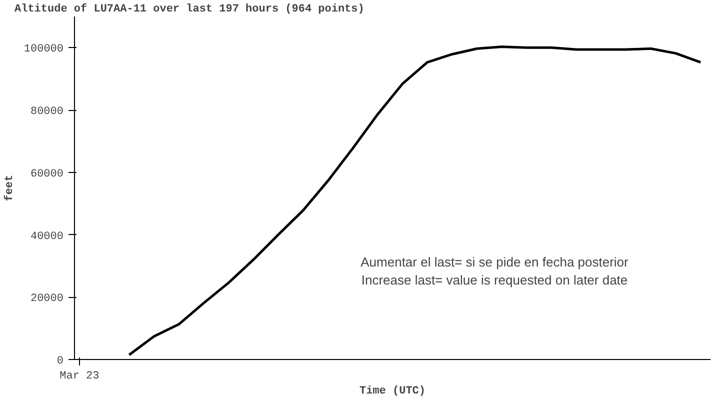  Describe the element at coordinates (392, 392) in the screenshot. I see `x-axis-title: Time (UTC)` at that location.